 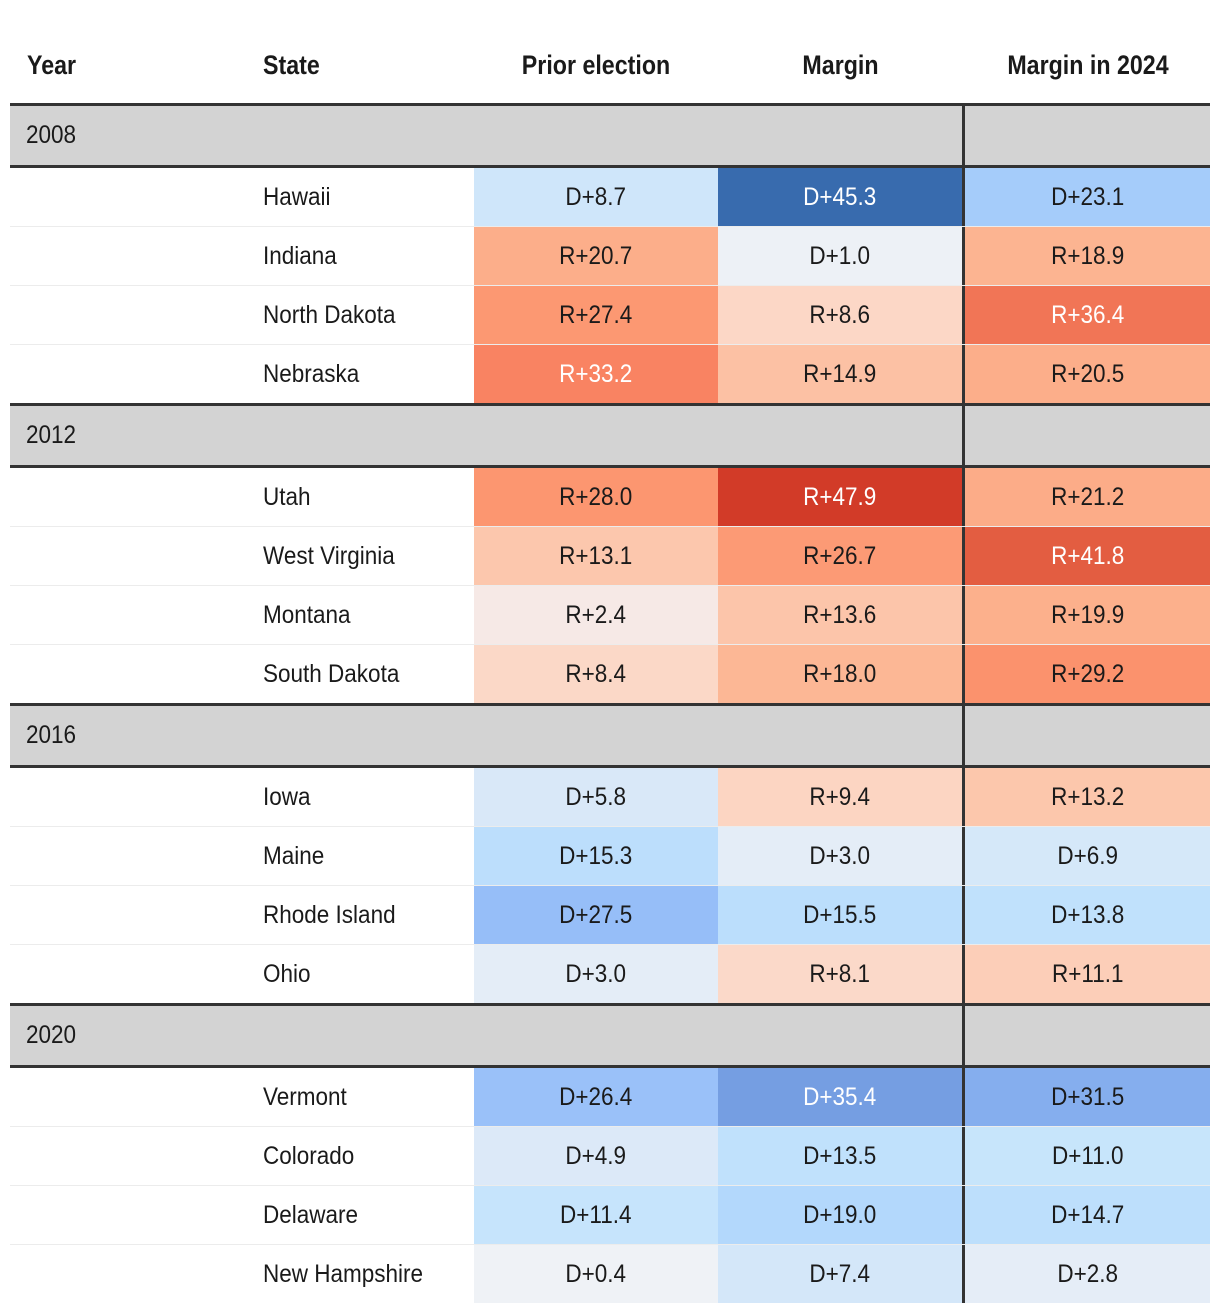 I want to click on margin-2024-cell-value: D+14.7, so click(x=1087, y=1215).